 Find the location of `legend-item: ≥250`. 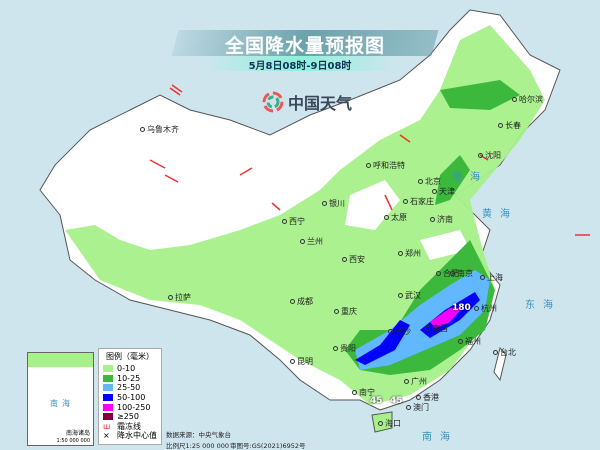

legend-item: ≥250 is located at coordinates (130, 417).